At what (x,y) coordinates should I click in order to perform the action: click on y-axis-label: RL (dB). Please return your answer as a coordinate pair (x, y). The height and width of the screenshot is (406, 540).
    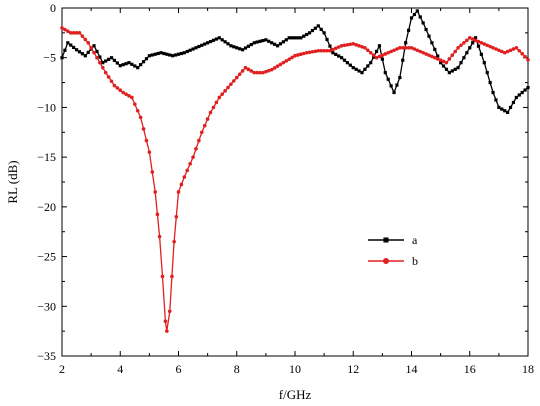
    Looking at the image, I should click on (12, 181).